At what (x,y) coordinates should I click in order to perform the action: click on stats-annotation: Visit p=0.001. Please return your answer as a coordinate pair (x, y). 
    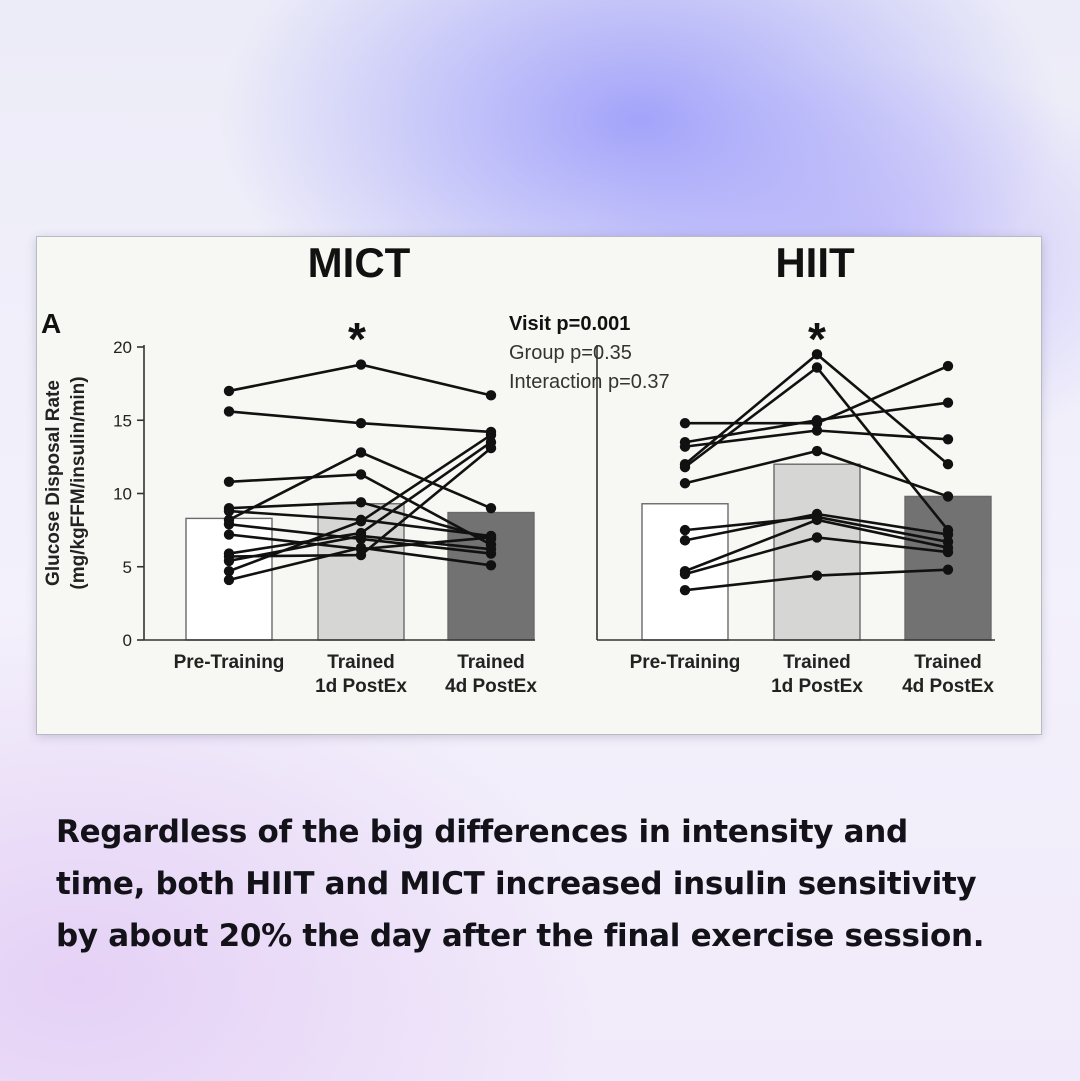
    Looking at the image, I should click on (569, 324).